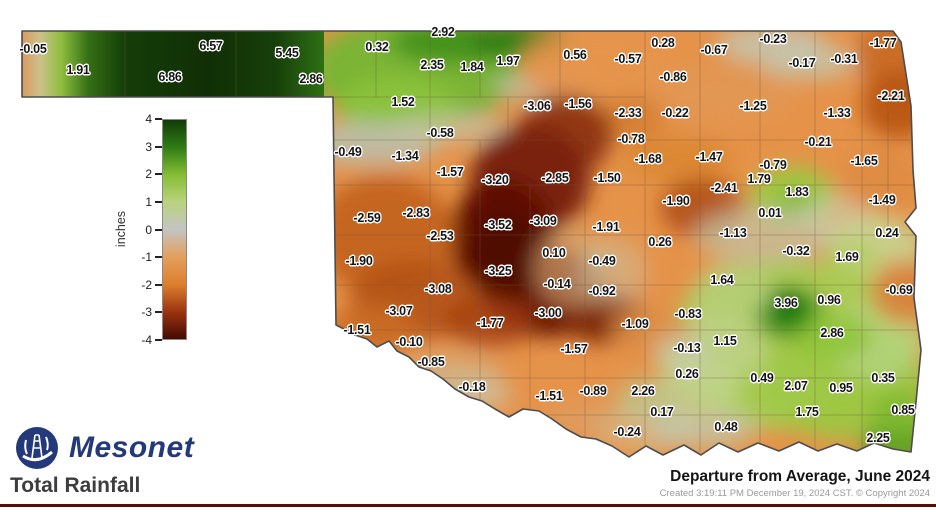  What do you see at coordinates (121, 229) in the screenshot?
I see `colorbar-unit-label: inches` at bounding box center [121, 229].